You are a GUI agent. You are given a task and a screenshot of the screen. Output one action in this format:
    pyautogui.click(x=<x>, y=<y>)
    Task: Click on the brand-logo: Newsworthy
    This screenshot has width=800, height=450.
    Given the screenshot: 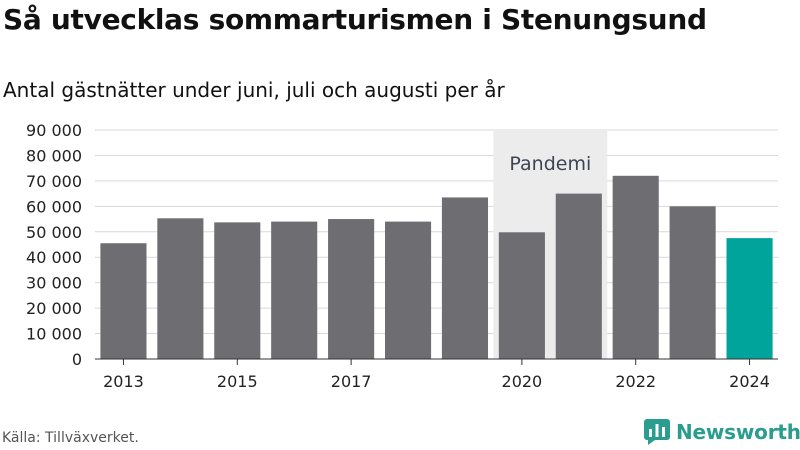 What is the action you would take?
    pyautogui.click(x=722, y=432)
    